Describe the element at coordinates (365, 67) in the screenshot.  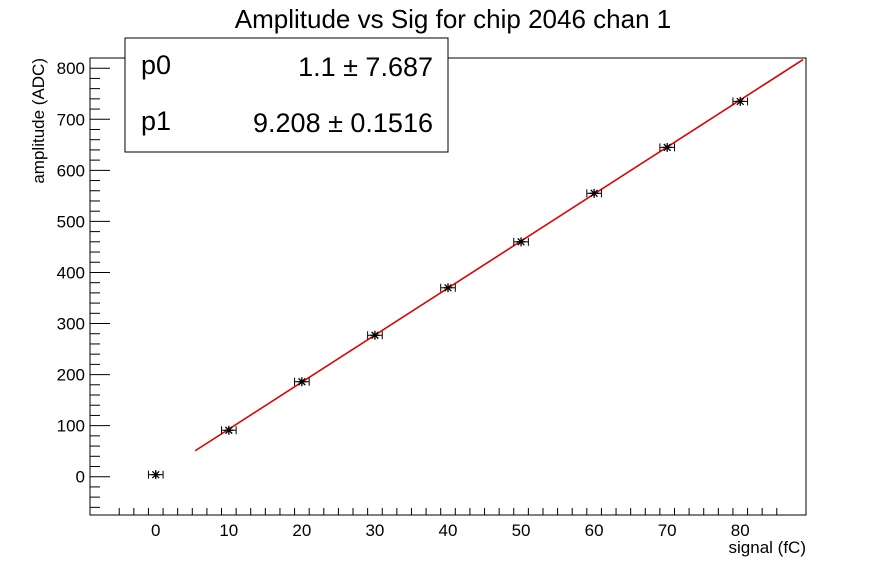
I see `stats-row-p0-value: 1.1 ± 7.687` at that location.